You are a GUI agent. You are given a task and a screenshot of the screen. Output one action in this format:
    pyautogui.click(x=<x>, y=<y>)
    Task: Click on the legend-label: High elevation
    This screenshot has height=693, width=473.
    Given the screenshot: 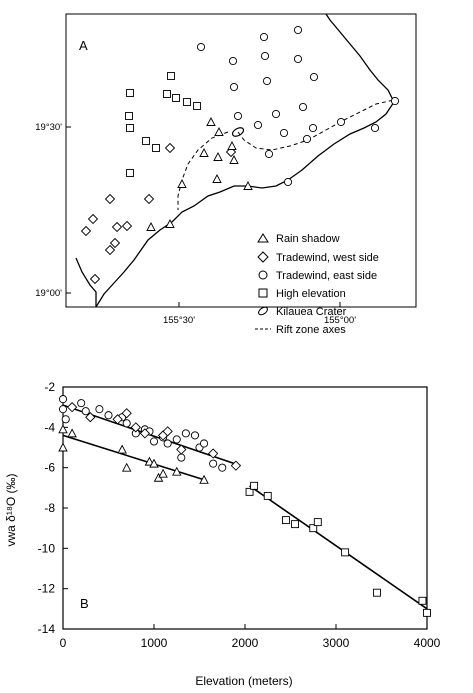 What is the action you would take?
    pyautogui.click(x=311, y=294)
    